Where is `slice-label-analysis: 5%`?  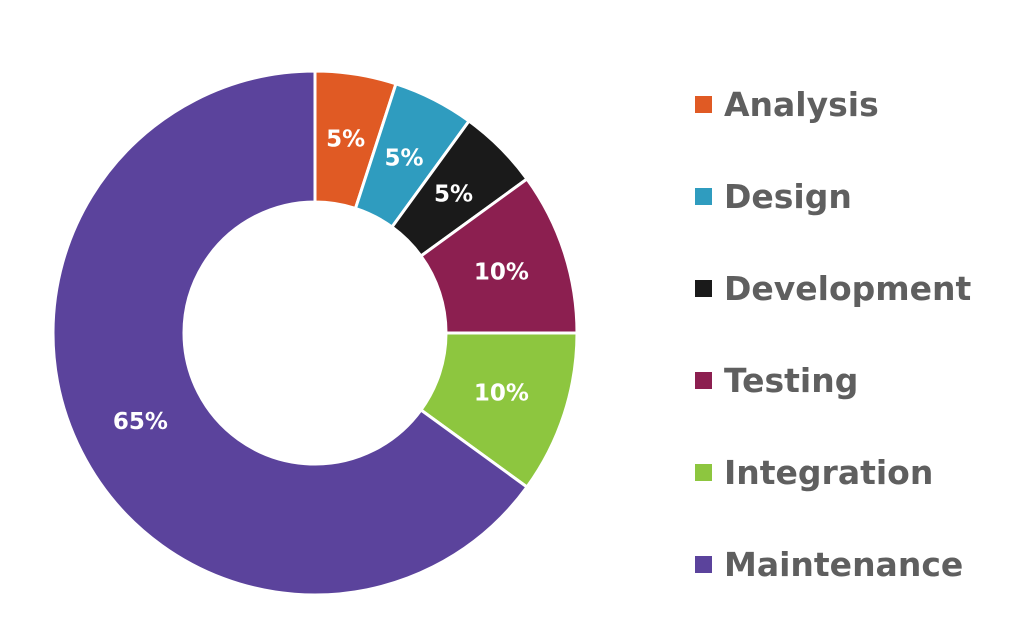
slice-label-analysis: 5% is located at coordinates (345, 139).